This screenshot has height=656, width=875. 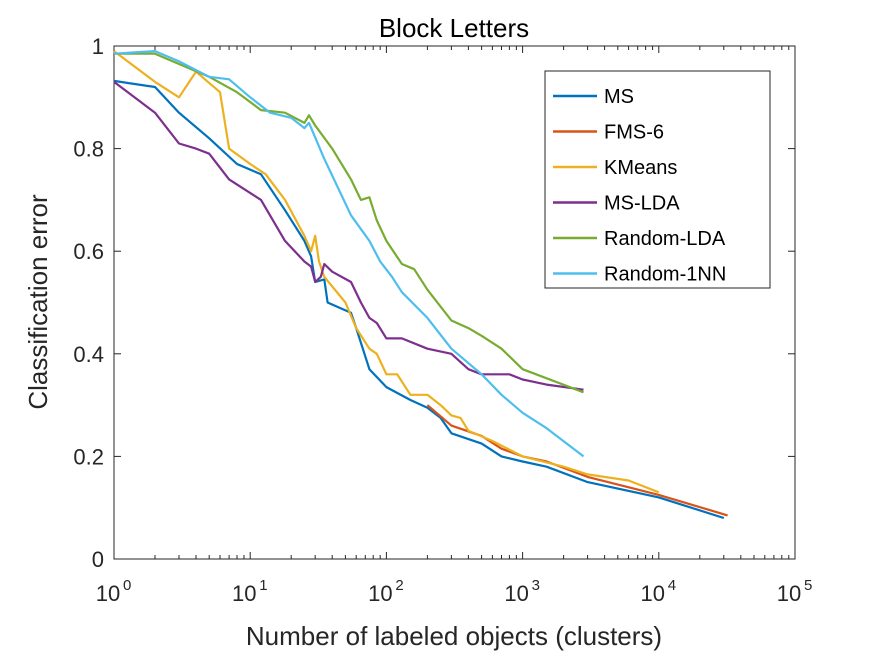 What do you see at coordinates (619, 97) in the screenshot?
I see `legend-label: MS` at bounding box center [619, 97].